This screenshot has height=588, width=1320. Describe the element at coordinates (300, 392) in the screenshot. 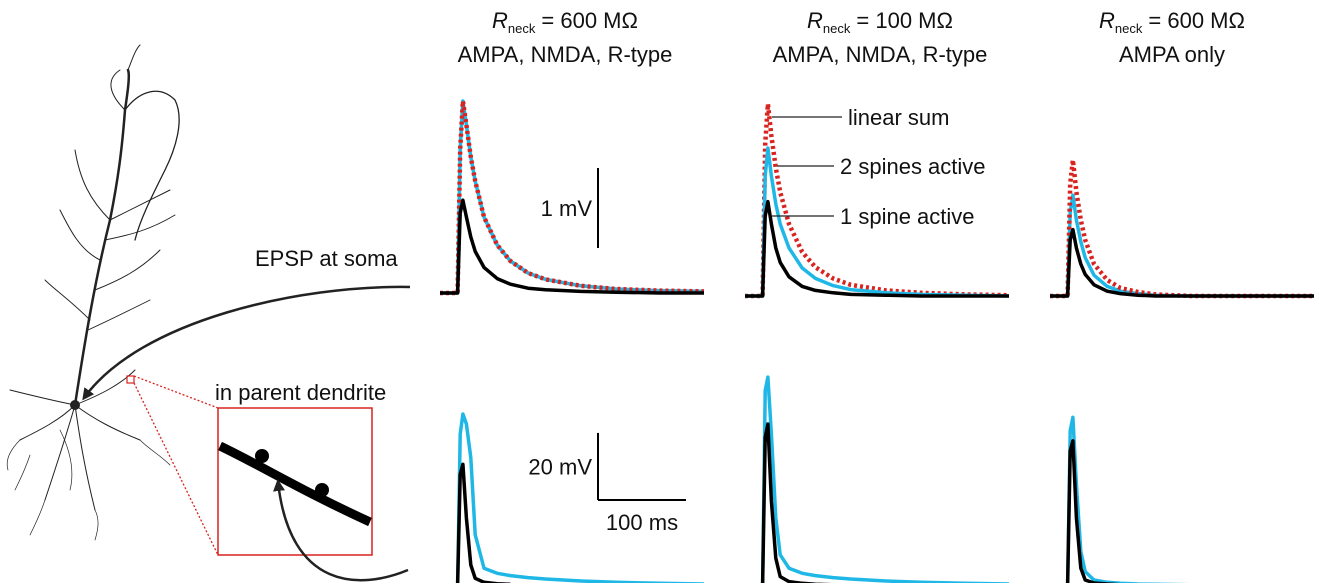

I see `row-label: in parent dendrite` at that location.